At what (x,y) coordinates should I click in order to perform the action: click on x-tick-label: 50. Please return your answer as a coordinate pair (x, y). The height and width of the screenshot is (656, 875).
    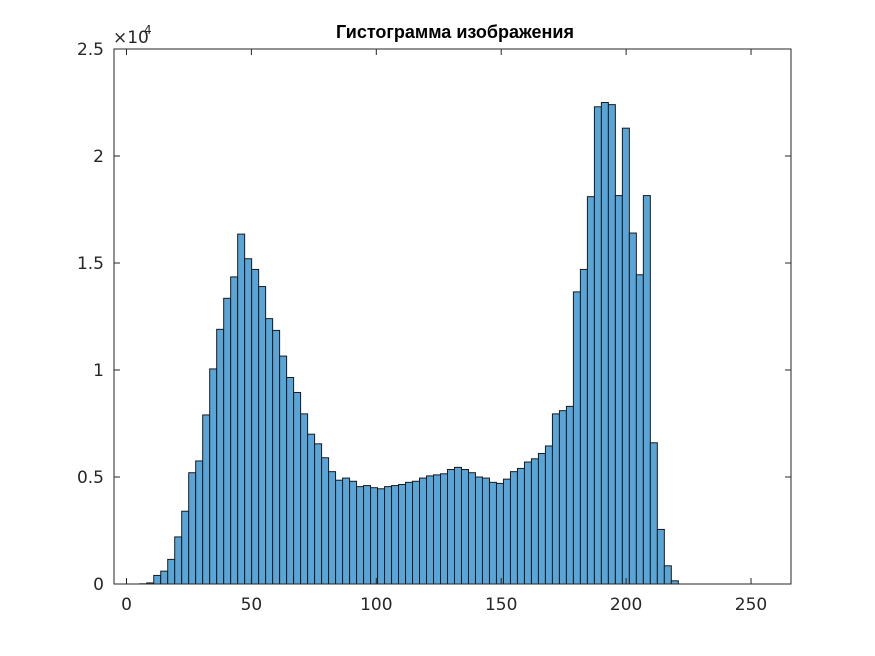
    Looking at the image, I should click on (252, 605).